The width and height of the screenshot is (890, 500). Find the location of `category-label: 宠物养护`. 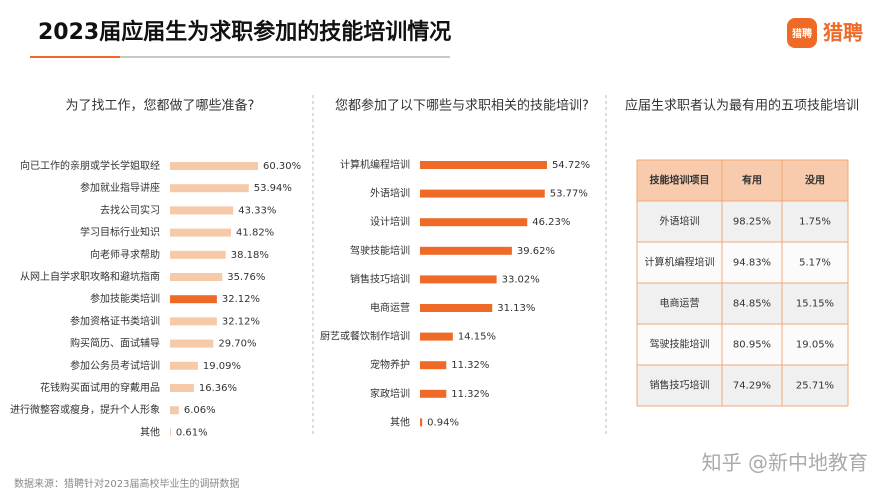

category-label: 宠物养护 is located at coordinates (390, 364).